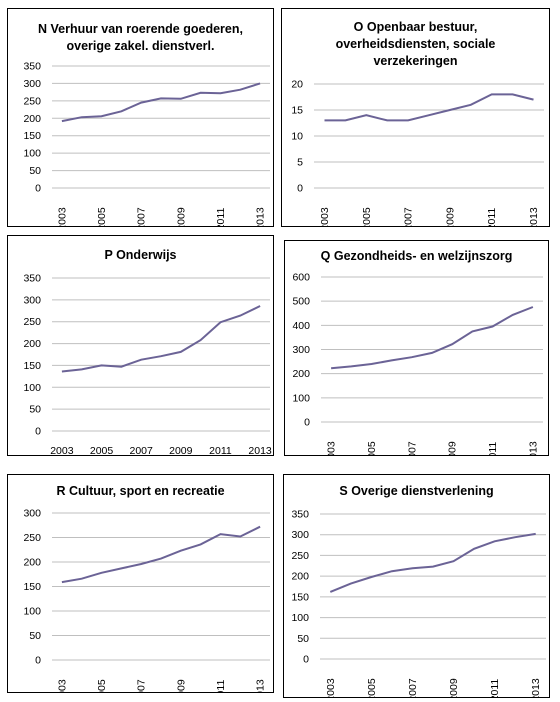 The image size is (560, 702). What do you see at coordinates (417, 256) in the screenshot?
I see `chart-title-line: Q Gezondheids- en welzijnszorg` at bounding box center [417, 256].